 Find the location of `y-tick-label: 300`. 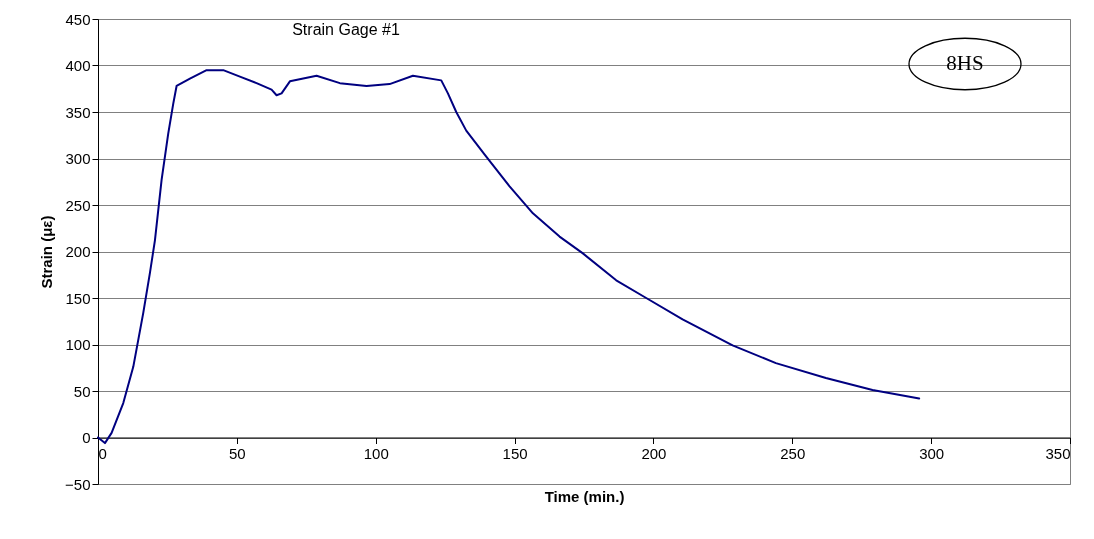

y-tick-label: 300 is located at coordinates (78, 158).